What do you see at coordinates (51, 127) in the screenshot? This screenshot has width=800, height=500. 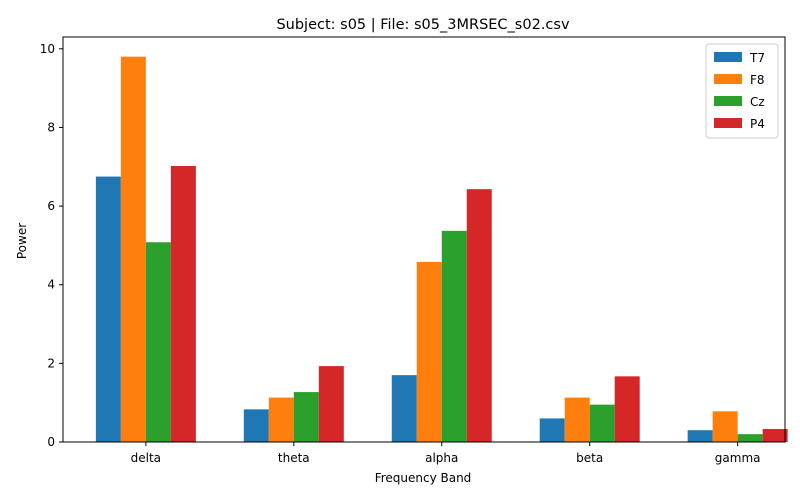 I see `y-tick-label: 8` at bounding box center [51, 127].